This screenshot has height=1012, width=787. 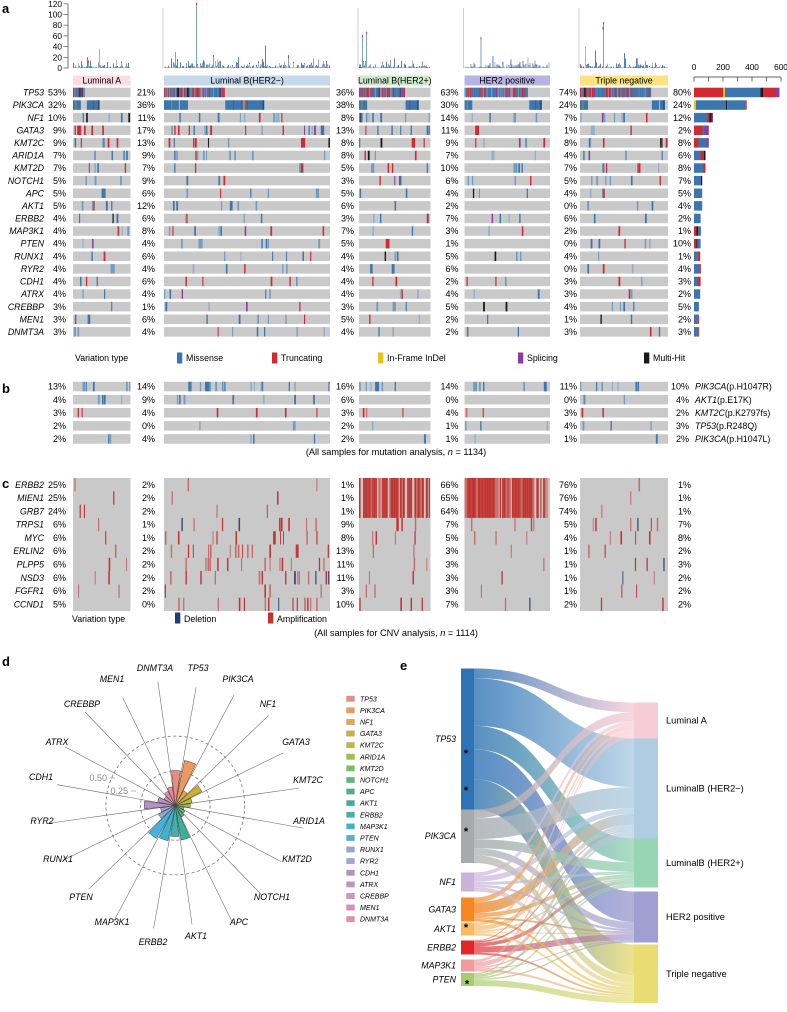 I want to click on svg-text: CDH1, so click(x=32, y=282).